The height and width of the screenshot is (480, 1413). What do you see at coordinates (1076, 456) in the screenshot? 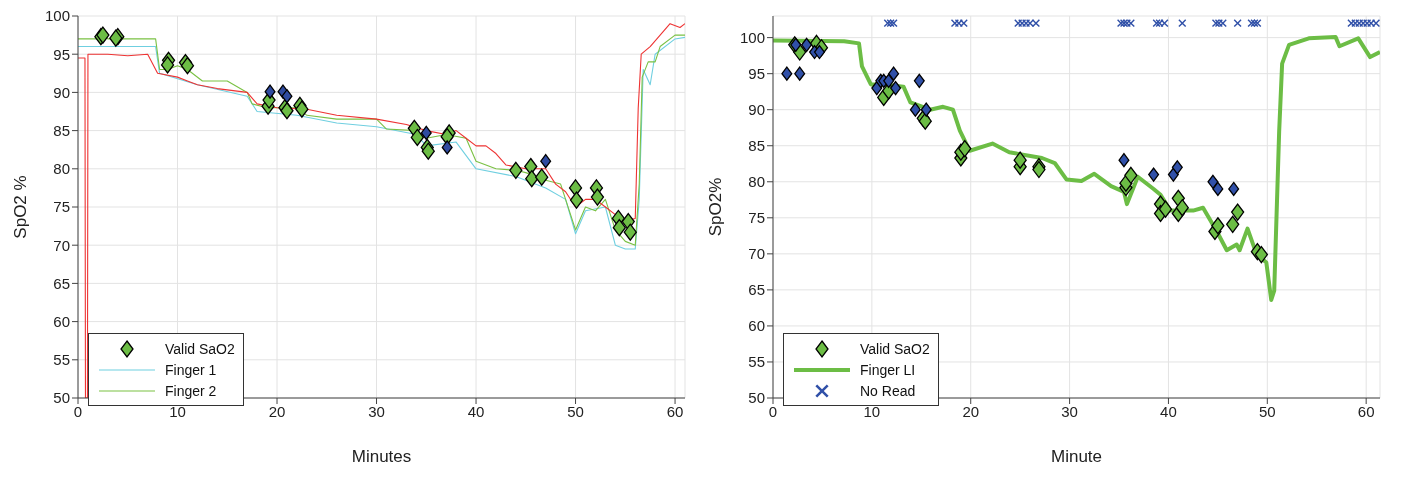
I see `x-axis-title: Minute` at bounding box center [1076, 456].